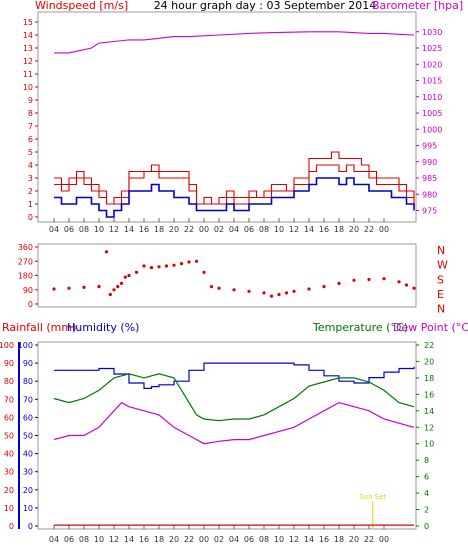 Image resolution: width=468 pixels, height=555 pixels. What do you see at coordinates (234, 375) in the screenshot?
I see `humidity-series-line` at bounding box center [234, 375].